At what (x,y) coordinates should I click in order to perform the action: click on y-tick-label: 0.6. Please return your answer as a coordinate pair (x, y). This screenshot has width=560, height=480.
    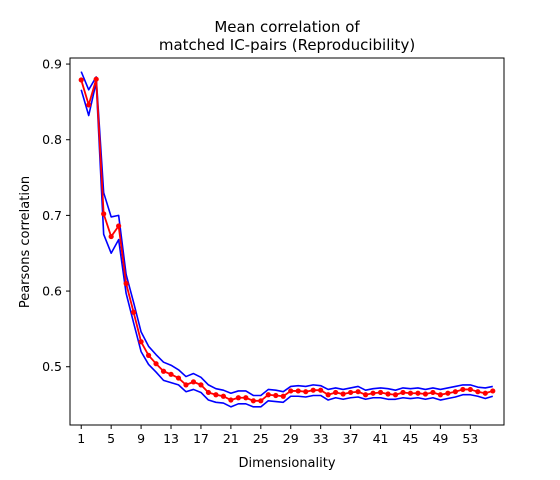
    Looking at the image, I should click on (52, 291).